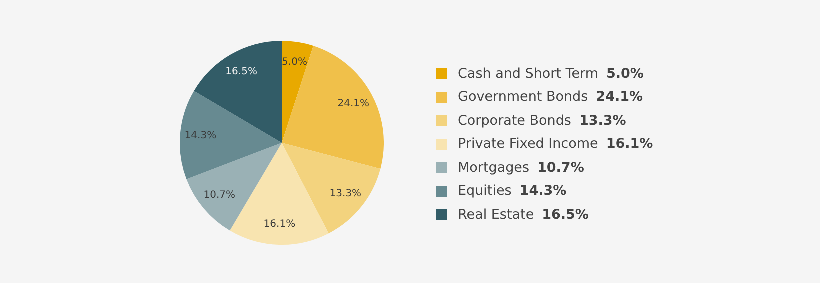 This screenshot has height=283, width=820. What do you see at coordinates (354, 104) in the screenshot?
I see `data-label: 24.1%` at bounding box center [354, 104].